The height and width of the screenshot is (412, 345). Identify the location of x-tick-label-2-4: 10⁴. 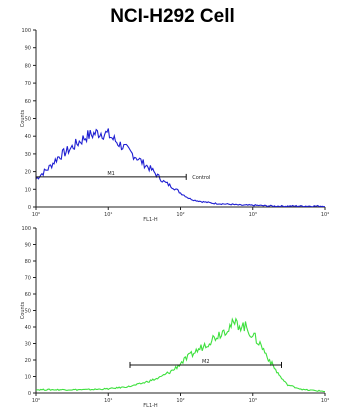
(325, 401).